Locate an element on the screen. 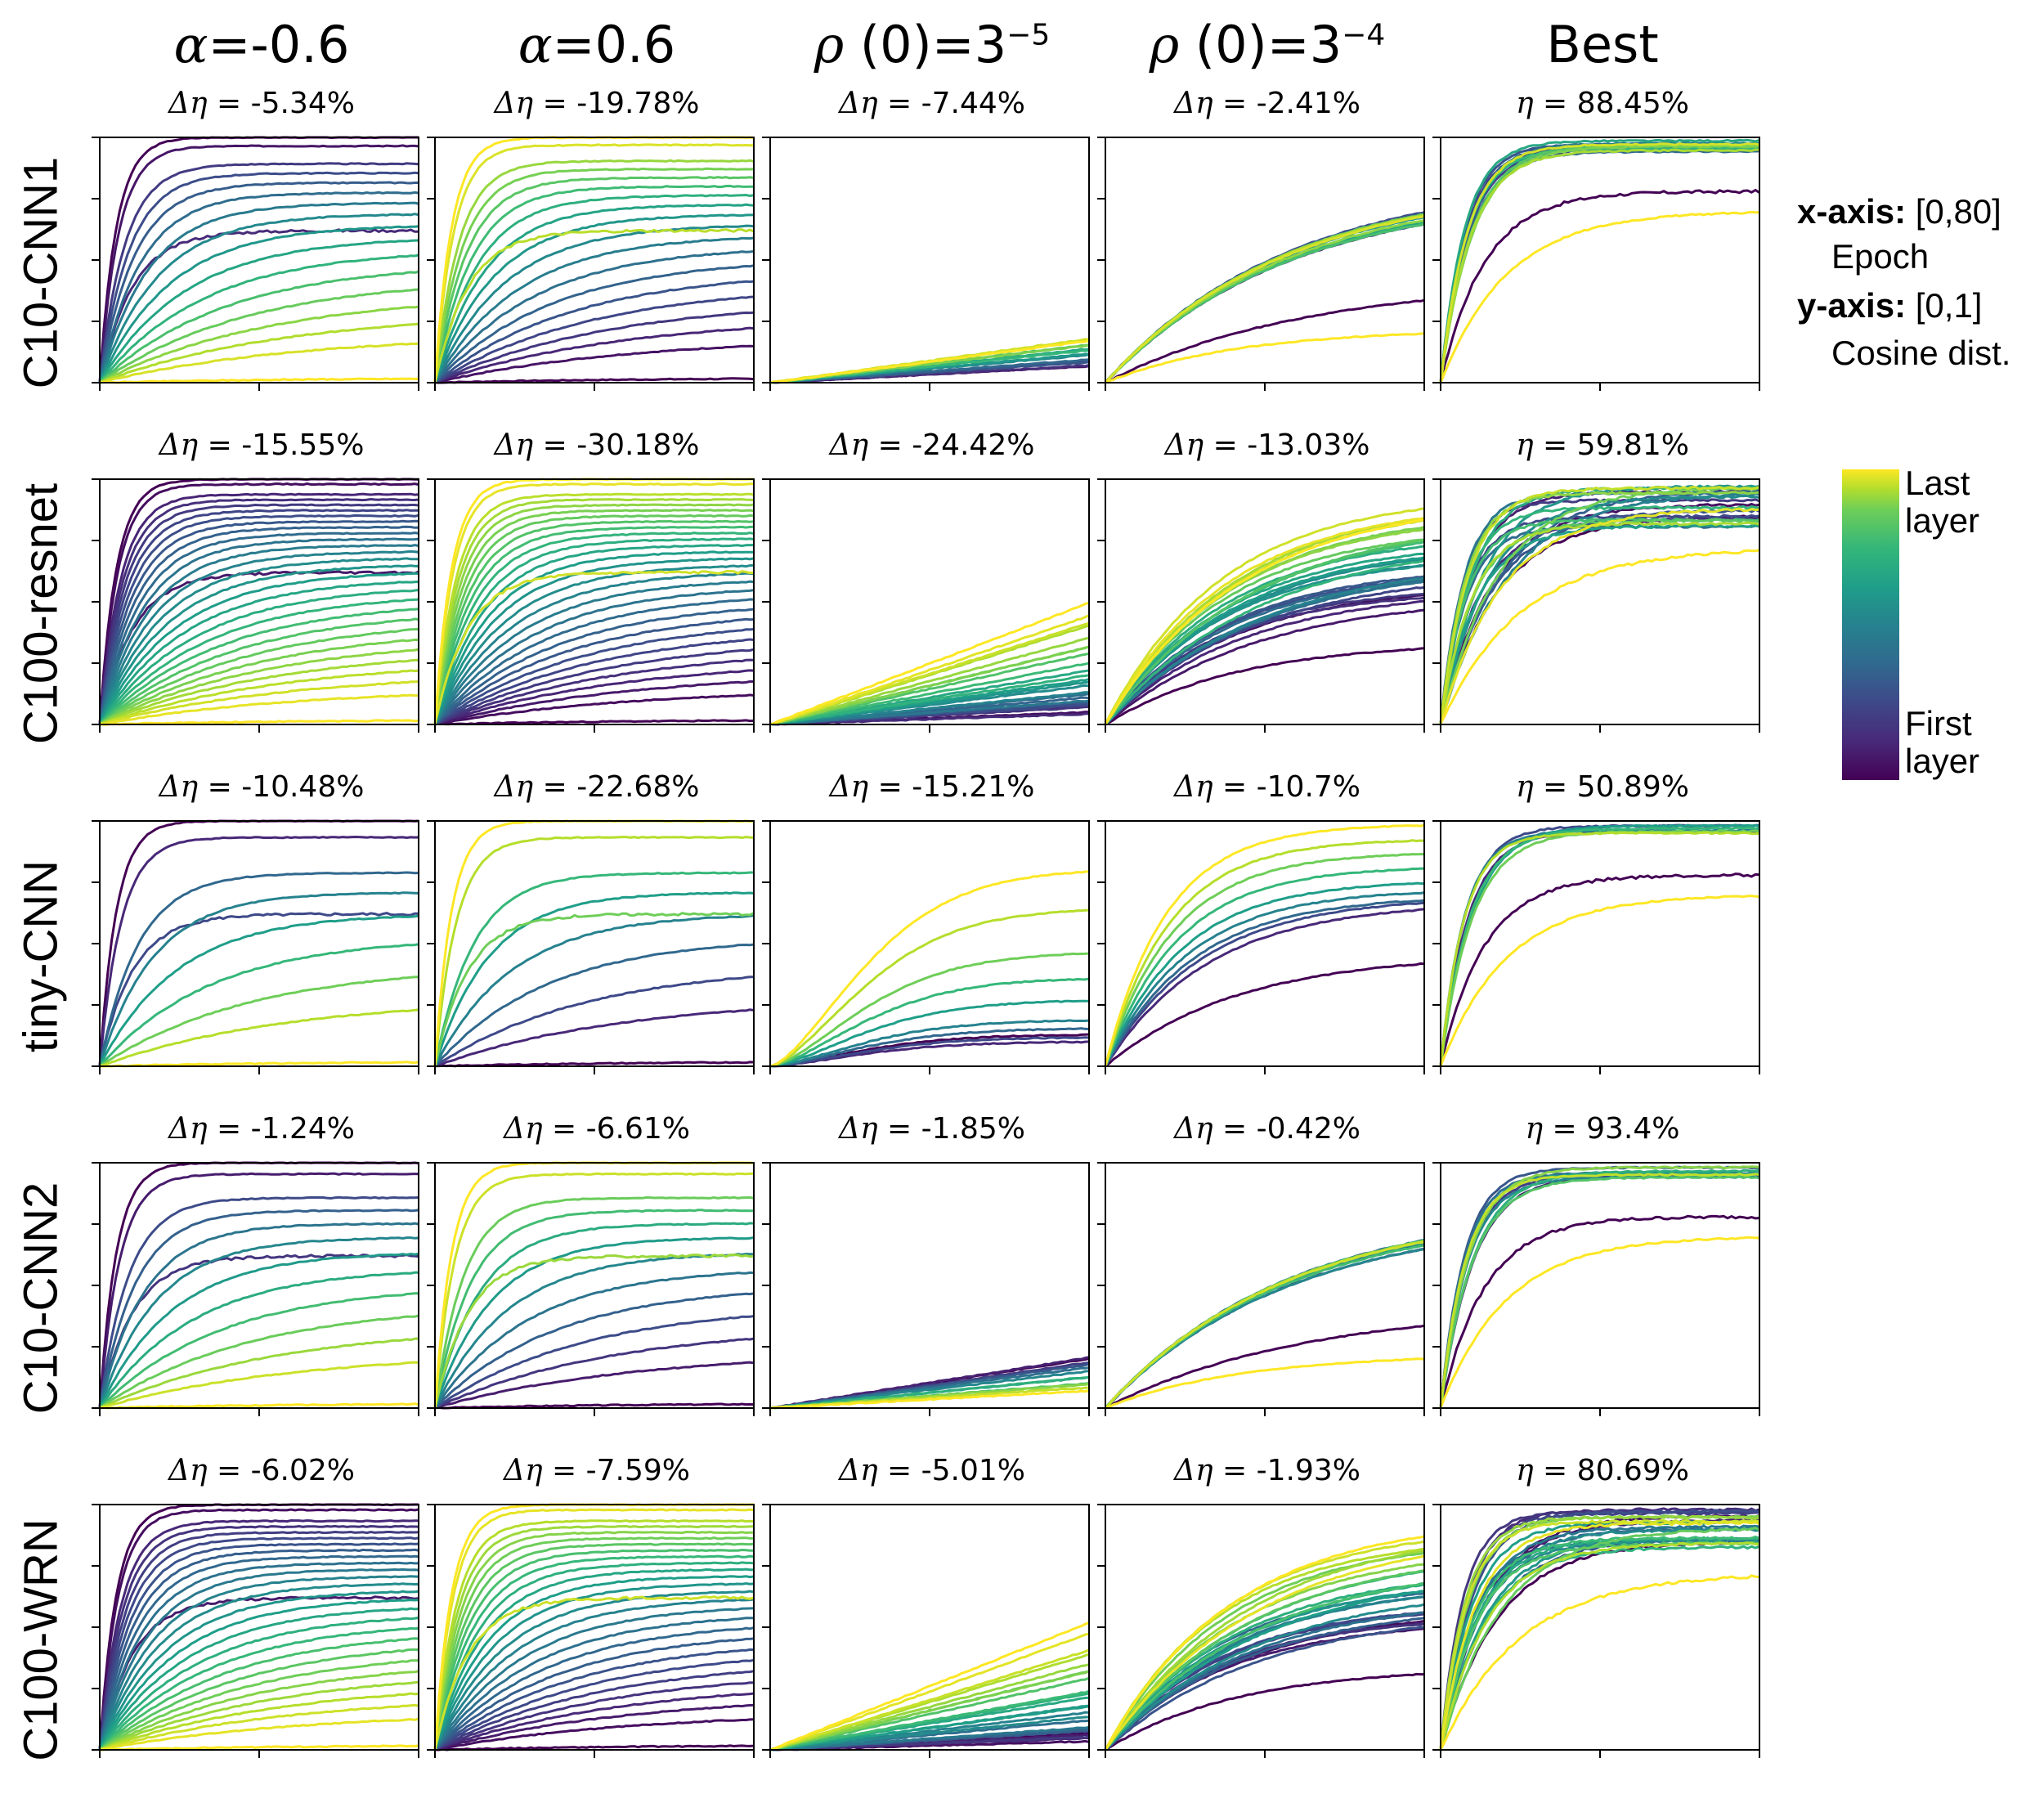  y-axis-name: Cosine dist. is located at coordinates (1921, 353).